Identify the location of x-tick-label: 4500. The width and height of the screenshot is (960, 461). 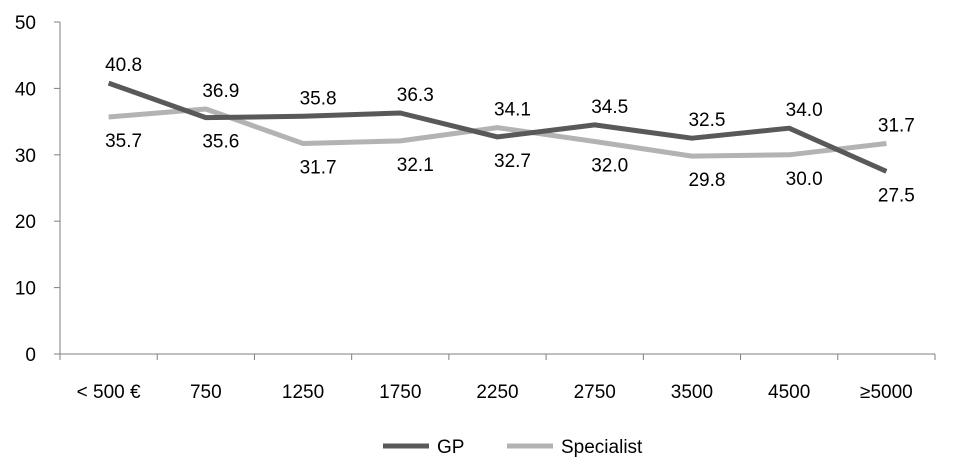
(789, 392).